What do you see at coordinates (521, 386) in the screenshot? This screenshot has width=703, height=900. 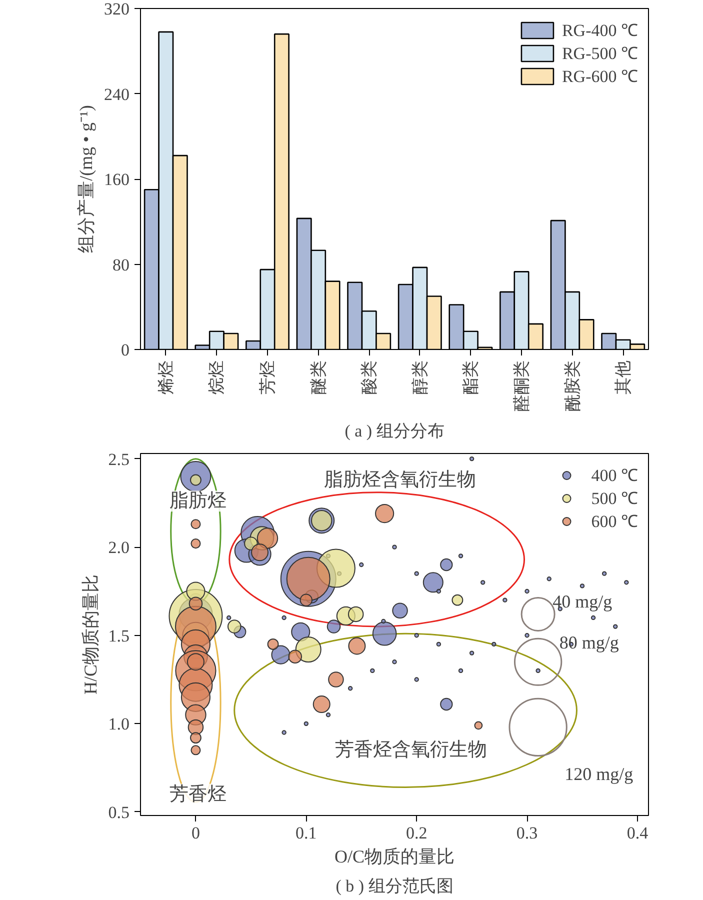 I see `x-tick-label: 醛酮类` at bounding box center [521, 386].